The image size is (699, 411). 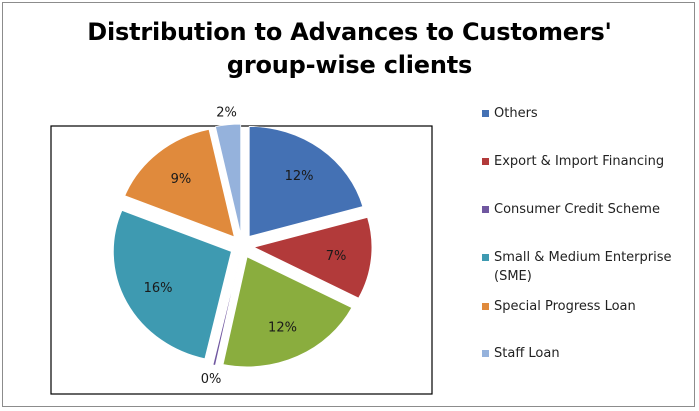 I want to click on pie-slice-others, so click(x=306, y=181).